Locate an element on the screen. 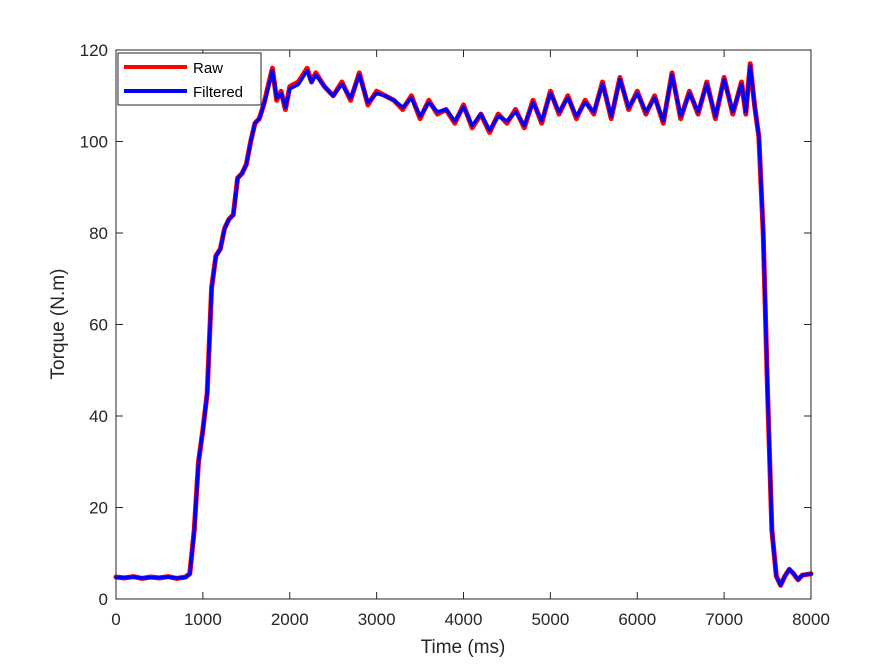 This screenshot has width=896, height=672. x-axis-title: Time (ms) is located at coordinates (463, 647).